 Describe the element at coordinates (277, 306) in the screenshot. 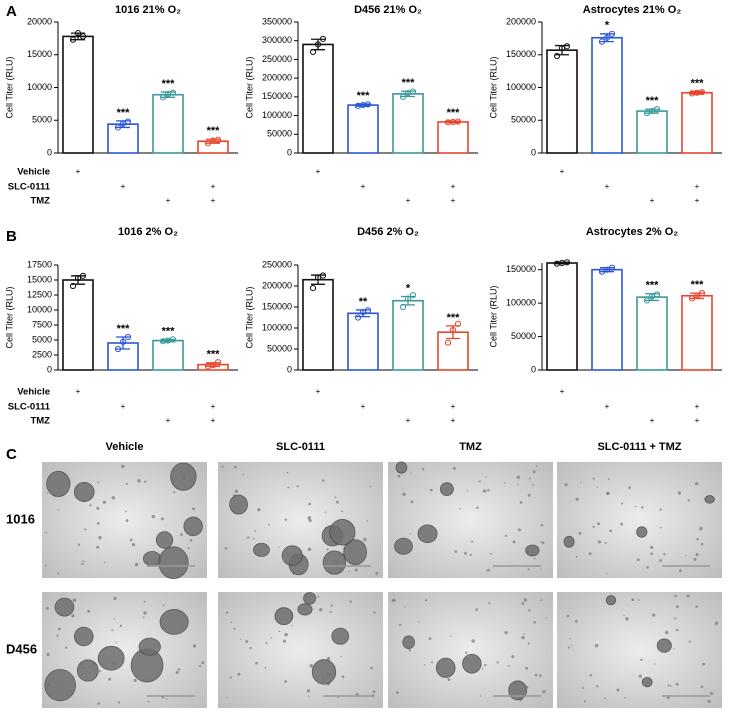

I see `y-tick-label: 150000` at that location.